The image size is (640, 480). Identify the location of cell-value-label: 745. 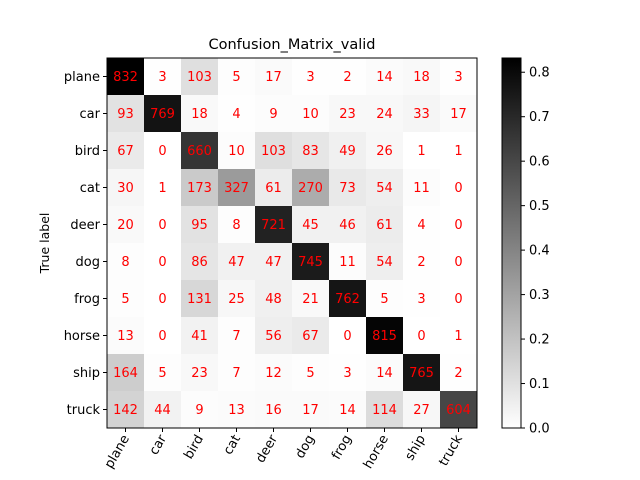
(310, 262).